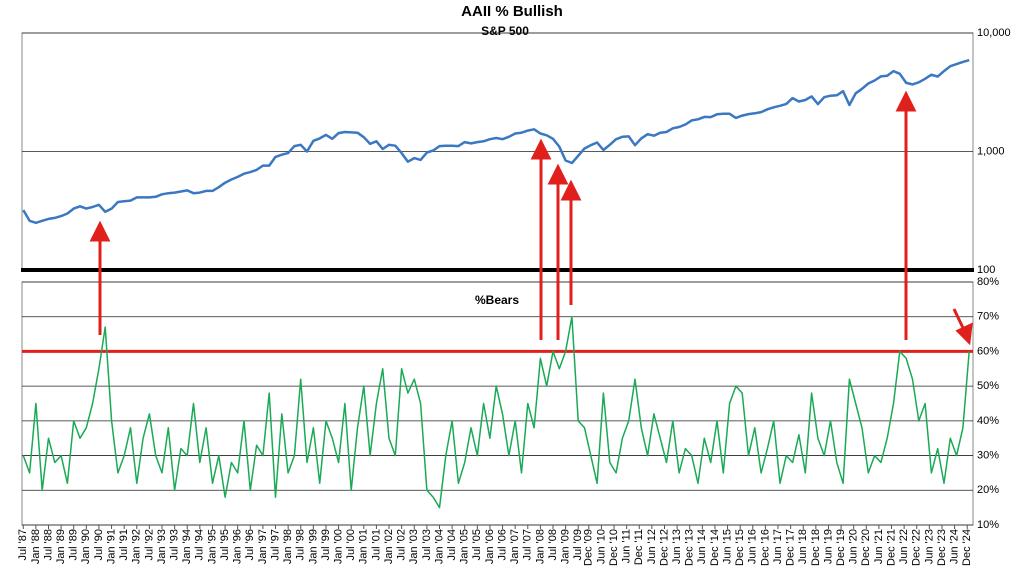 The image size is (1024, 585). Describe the element at coordinates (967, 547) in the screenshot. I see `x-tick-label: Dec '24` at that location.